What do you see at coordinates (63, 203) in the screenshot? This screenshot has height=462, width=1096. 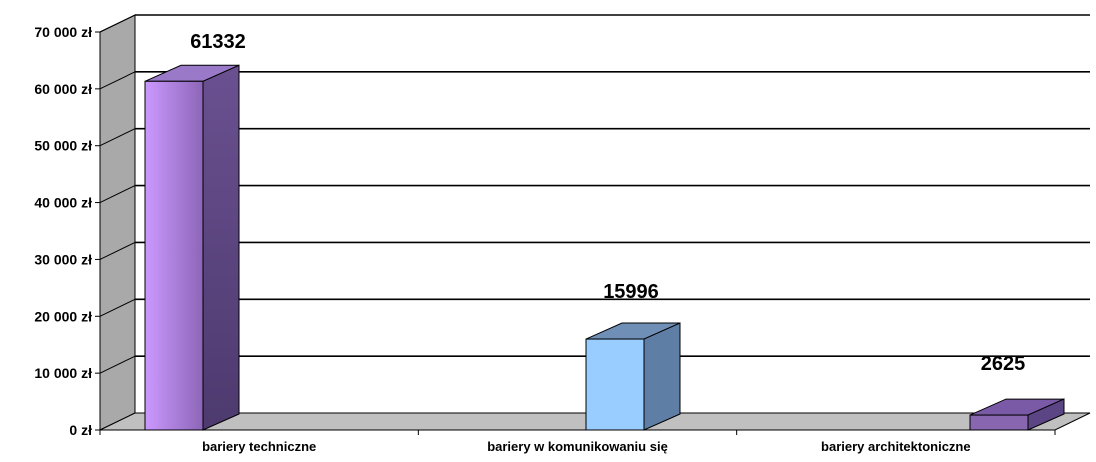 I see `y-tick-label: 40 000 zł` at bounding box center [63, 203].